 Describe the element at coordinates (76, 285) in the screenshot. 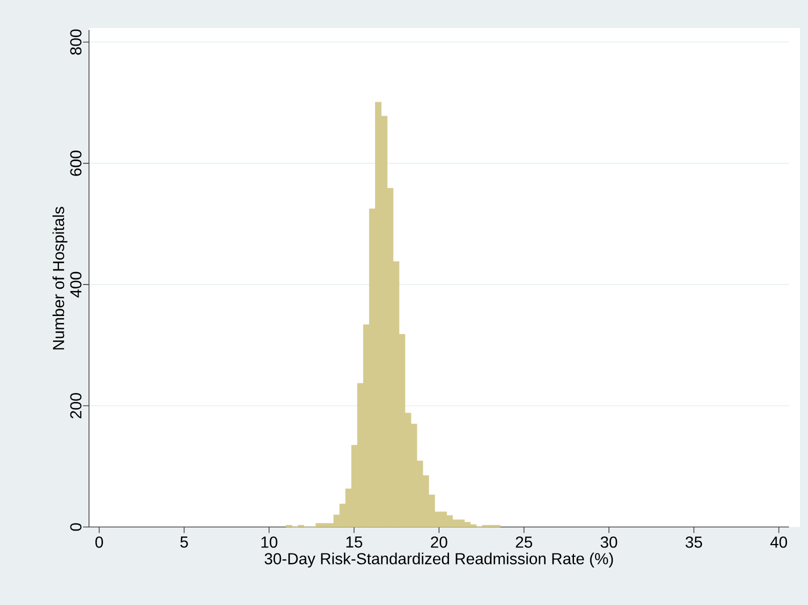

I see `y-tick-label: 400` at that location.